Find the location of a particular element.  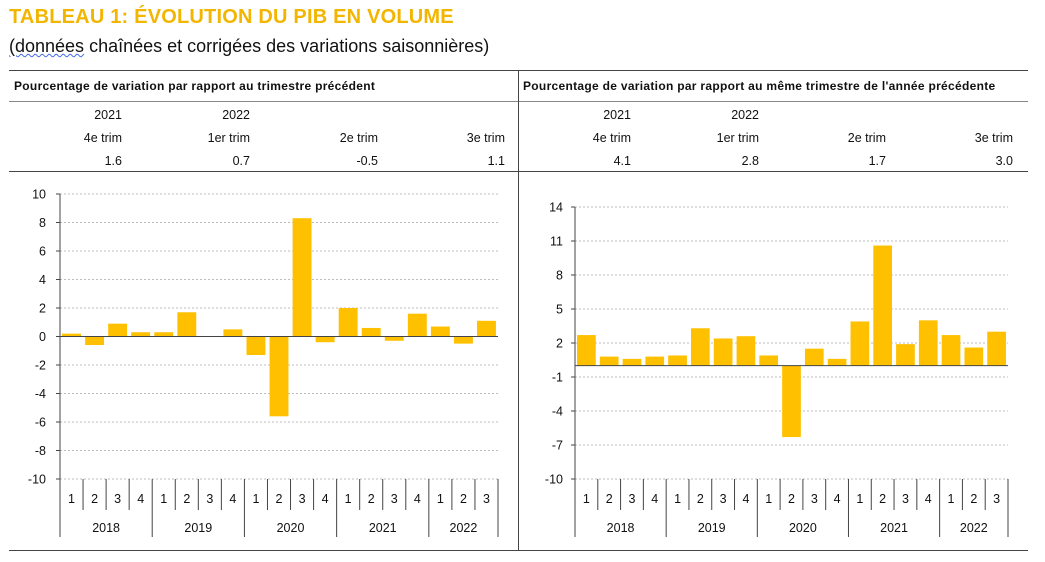

y-tick-label: 0 is located at coordinates (42, 337).